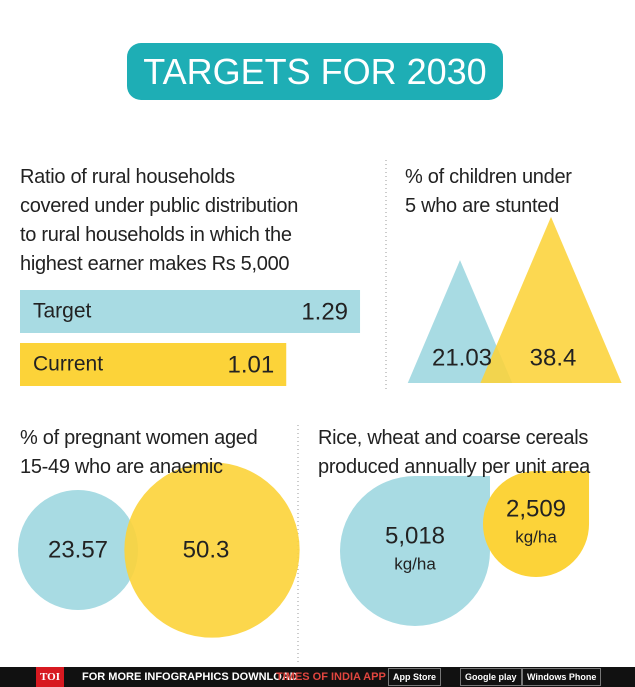 This screenshot has width=635, height=687. I want to click on bar-value: 1.29, so click(324, 311).